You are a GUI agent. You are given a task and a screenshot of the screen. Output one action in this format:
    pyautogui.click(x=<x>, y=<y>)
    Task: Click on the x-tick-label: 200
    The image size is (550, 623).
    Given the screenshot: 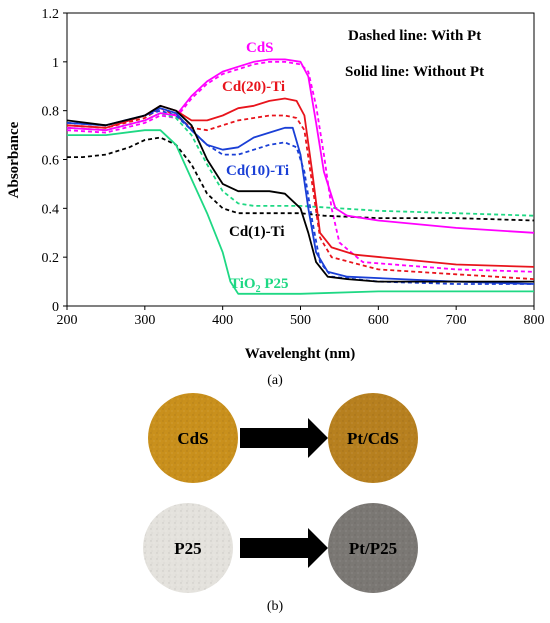 What is the action you would take?
    pyautogui.click(x=67, y=320)
    